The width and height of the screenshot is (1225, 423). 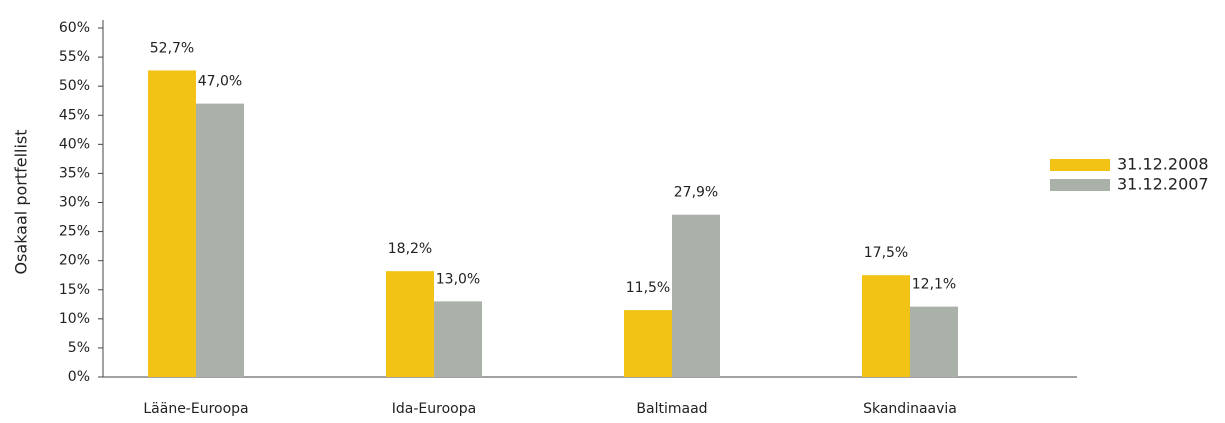 What do you see at coordinates (74, 28) in the screenshot?
I see `y-tick-label: 60%` at bounding box center [74, 28].